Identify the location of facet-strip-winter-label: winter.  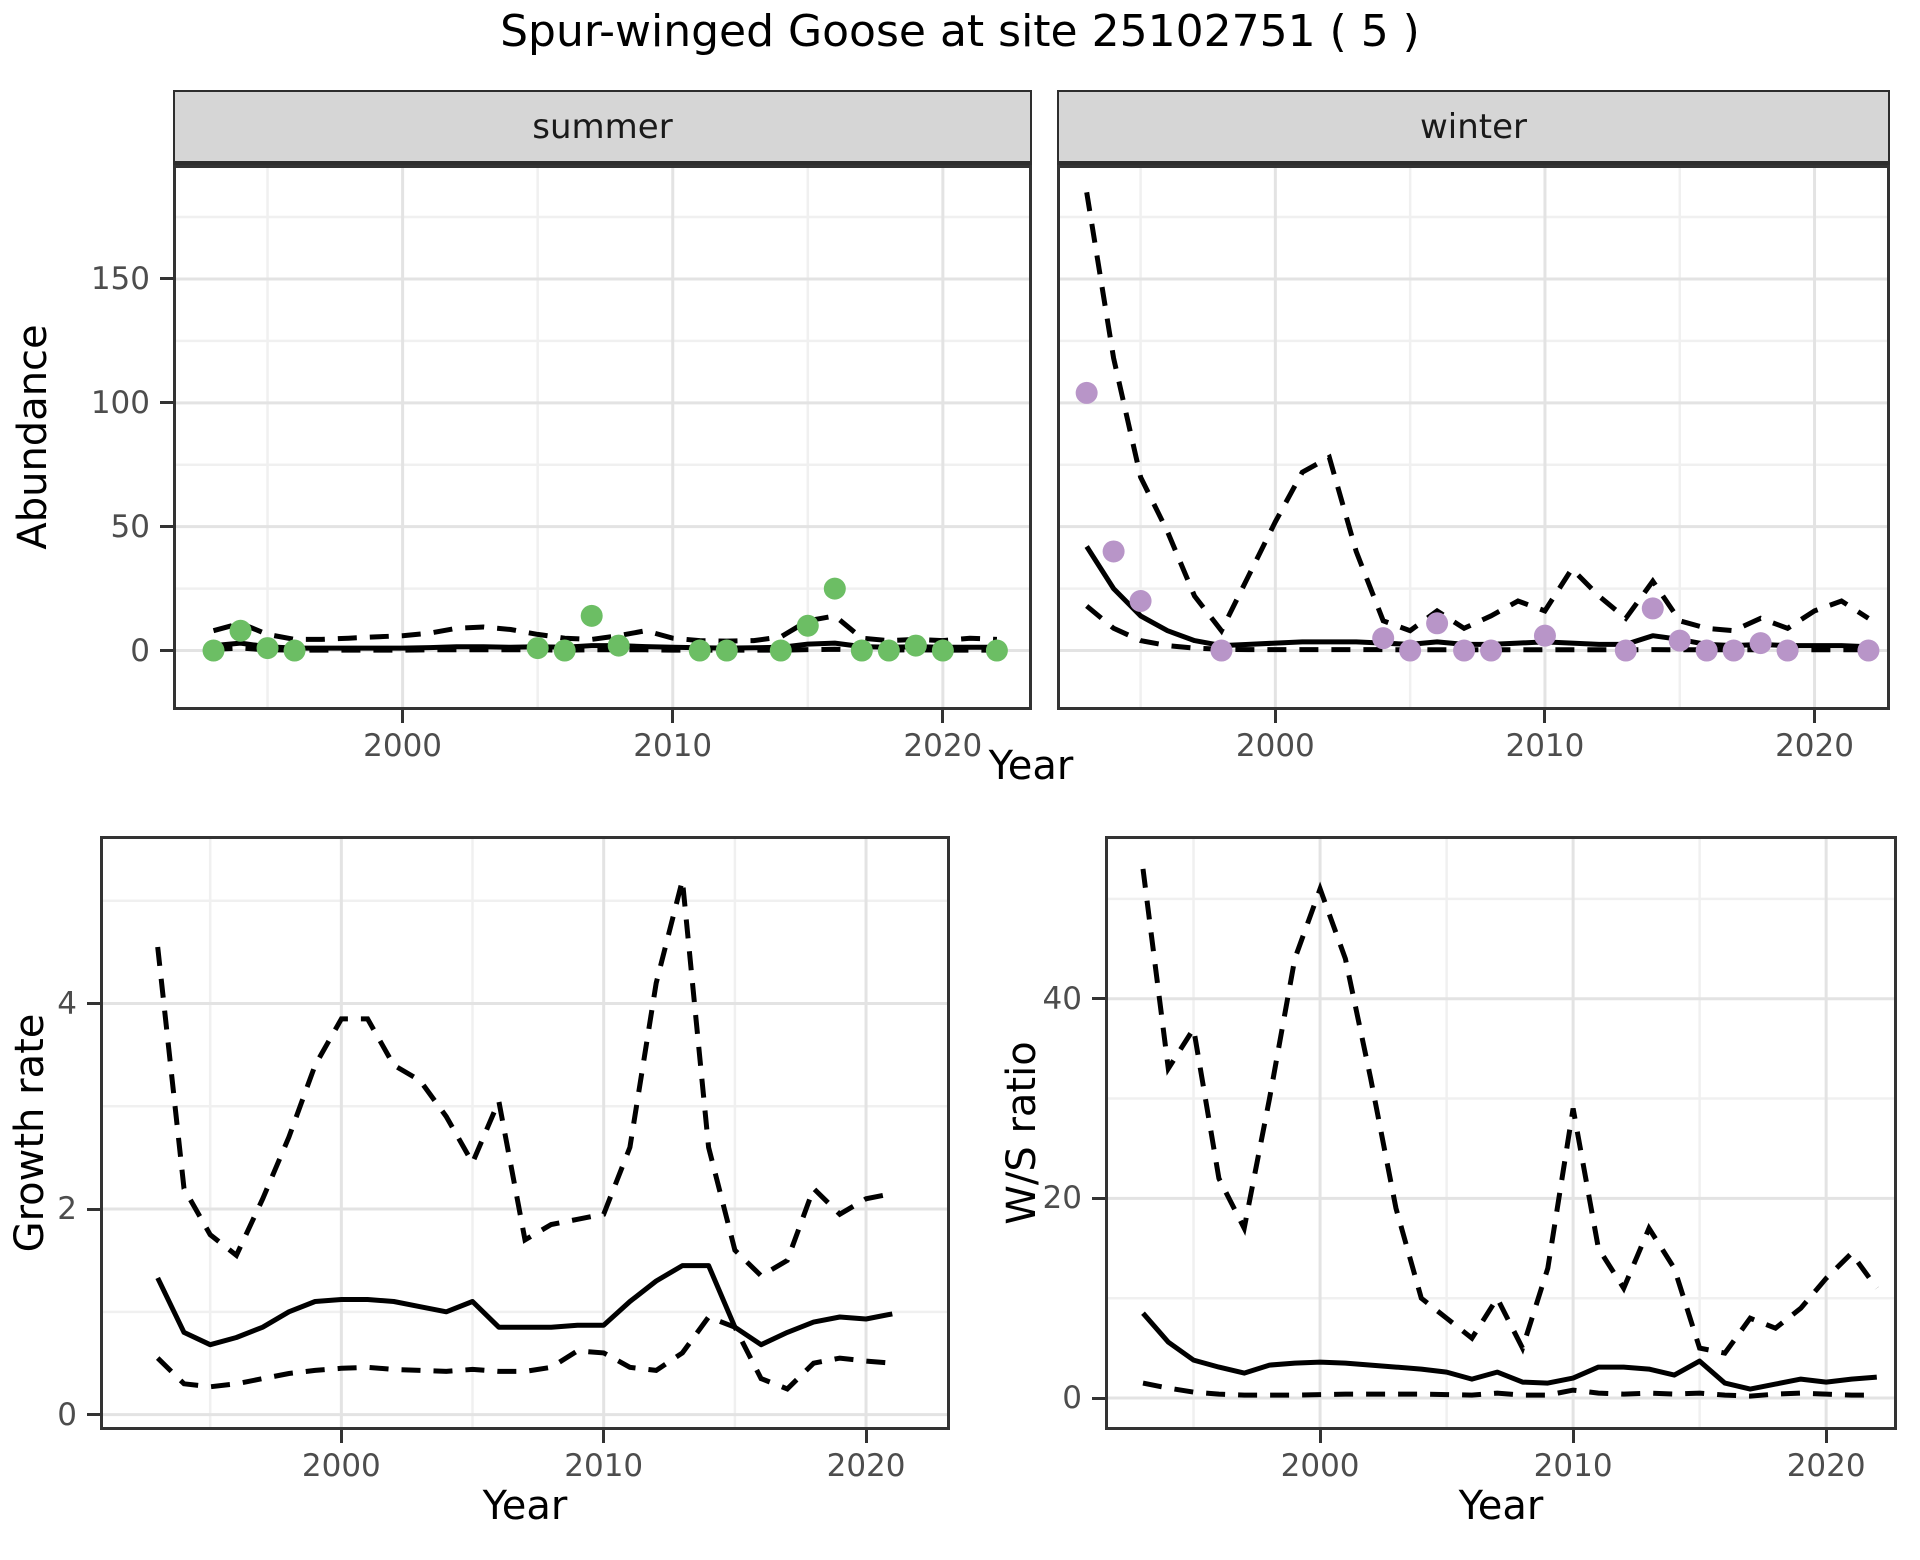
(1473, 126).